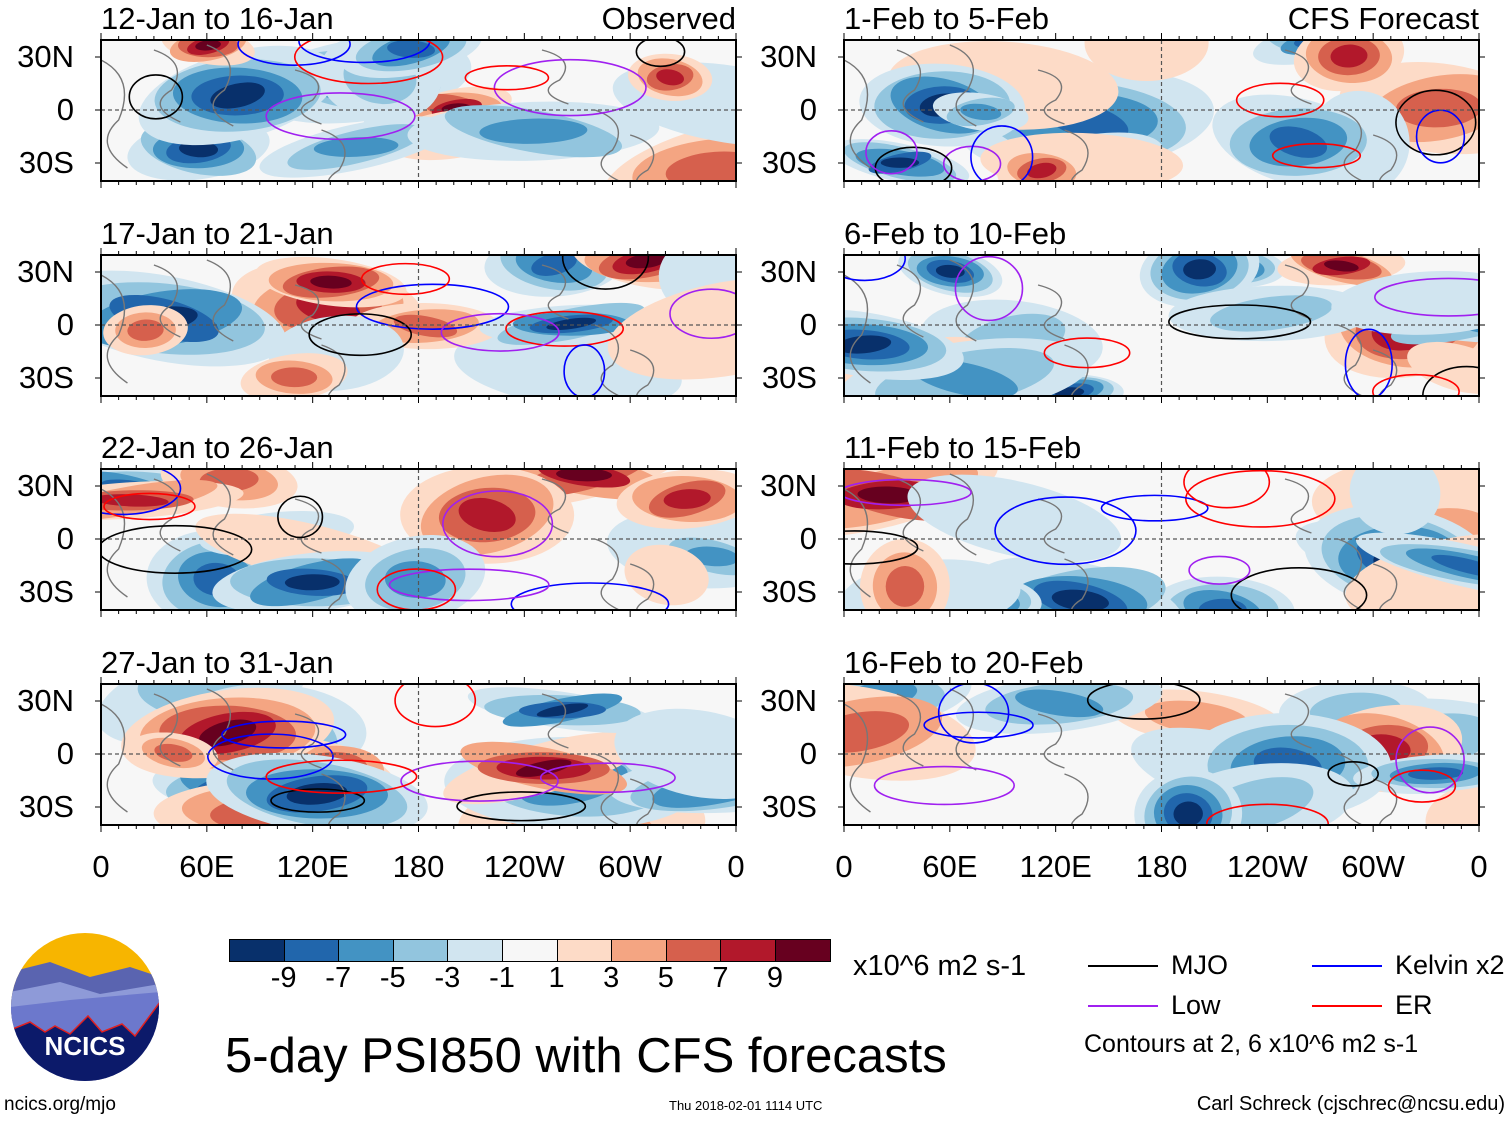 The height and width of the screenshot is (1121, 1510). Describe the element at coordinates (1347, 1006) in the screenshot. I see `legend-line-er` at that location.